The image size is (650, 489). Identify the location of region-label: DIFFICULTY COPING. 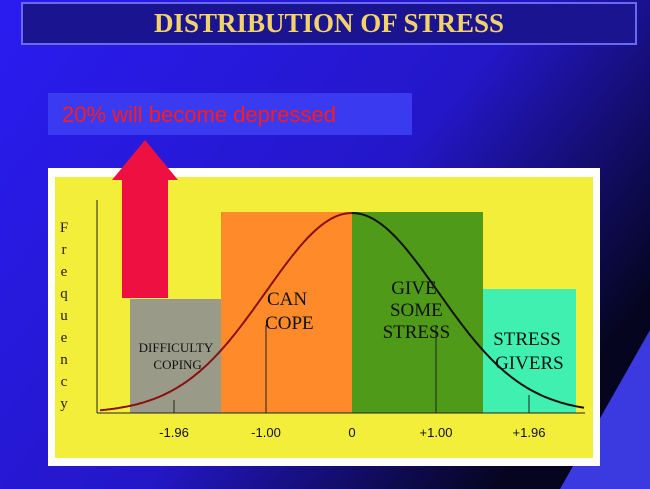
(176, 356).